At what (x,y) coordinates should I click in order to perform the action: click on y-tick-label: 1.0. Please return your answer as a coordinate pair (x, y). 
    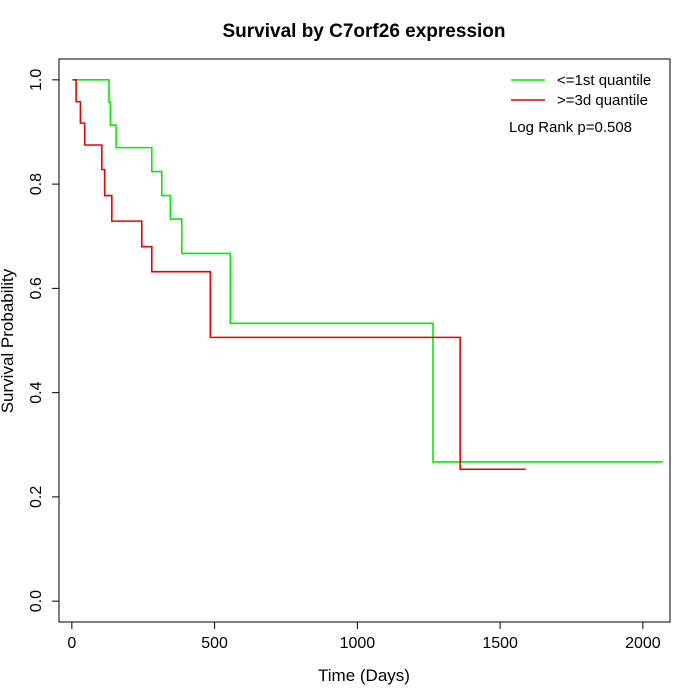
    Looking at the image, I should click on (36, 80).